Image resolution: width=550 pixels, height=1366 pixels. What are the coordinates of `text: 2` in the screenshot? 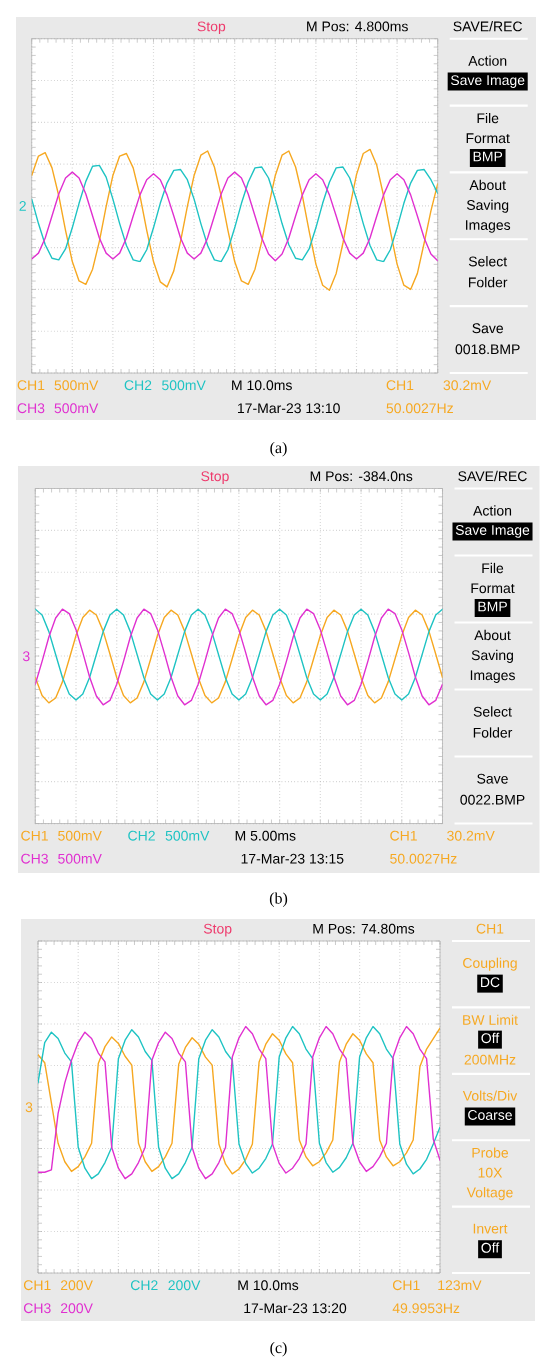 It's located at (22, 206).